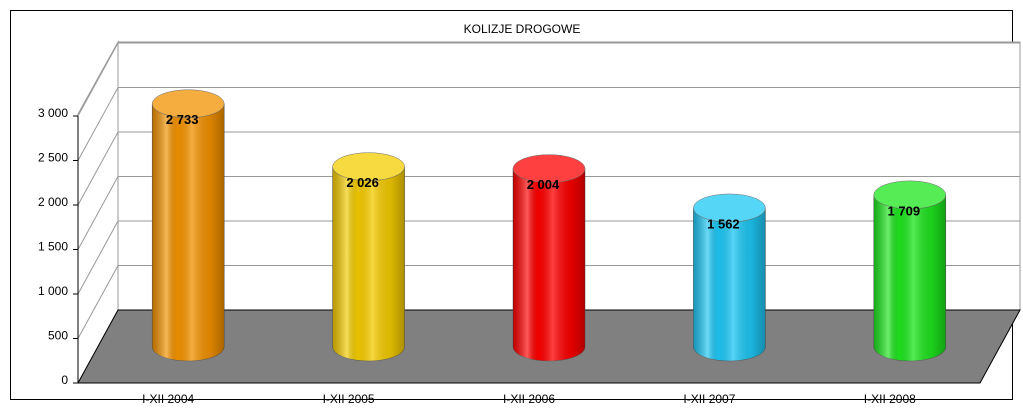  Describe the element at coordinates (58, 336) in the screenshot. I see `y-tick-label: 500` at that location.